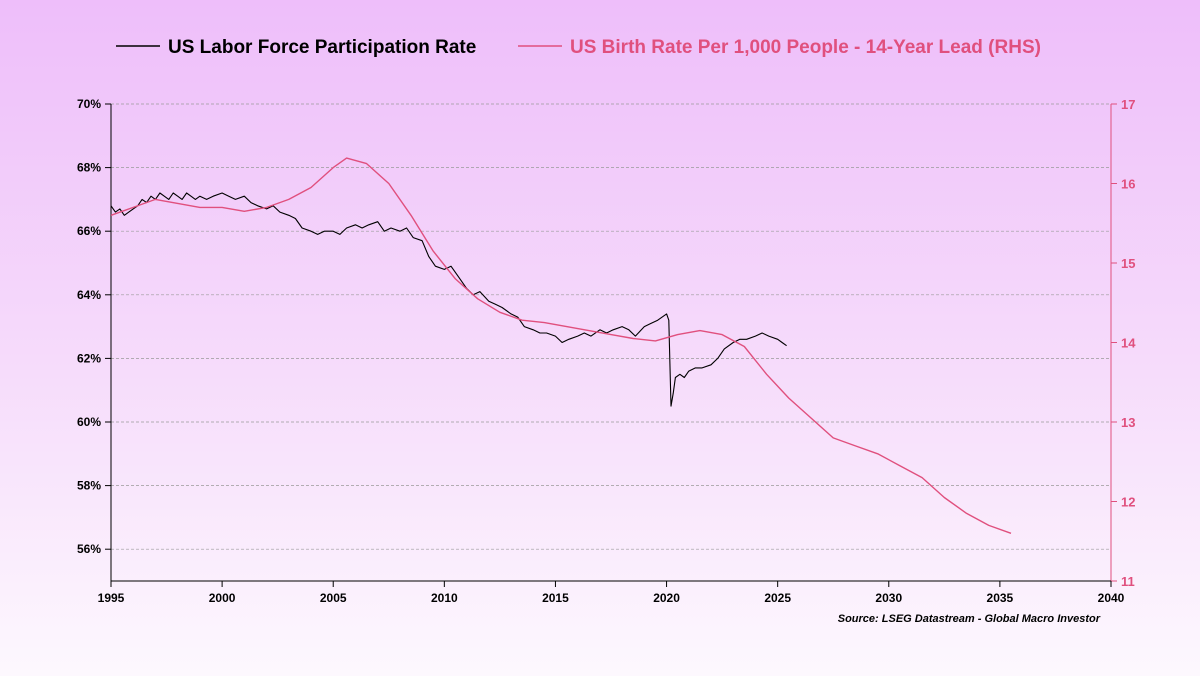 The width and height of the screenshot is (1200, 676). I want to click on x-tick-label: 2020, so click(666, 598).